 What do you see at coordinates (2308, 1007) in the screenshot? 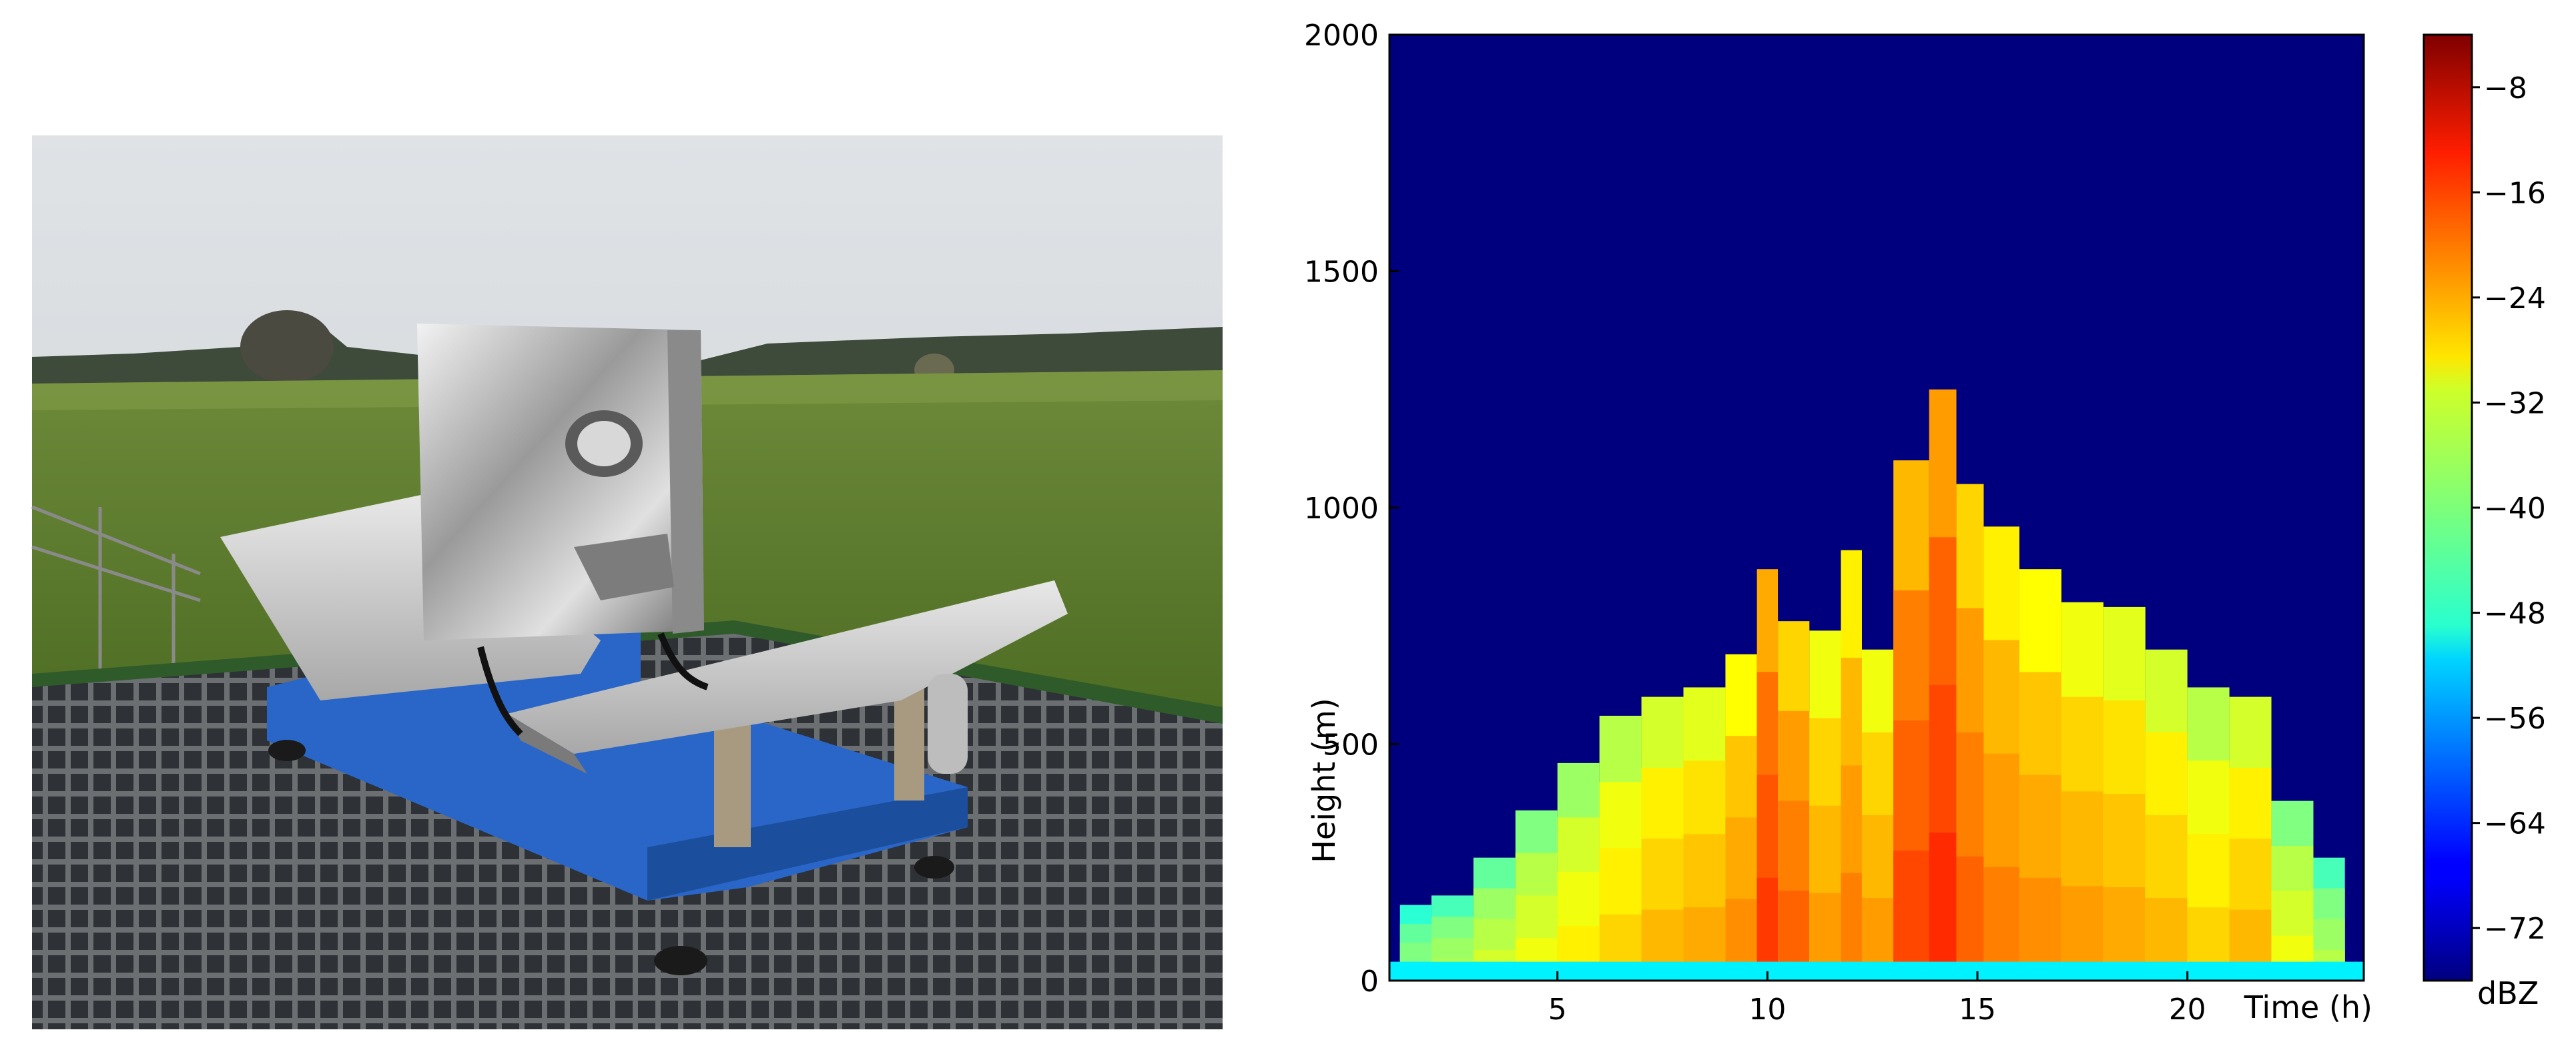
I see `x-axis-label: Time (h)` at bounding box center [2308, 1007].